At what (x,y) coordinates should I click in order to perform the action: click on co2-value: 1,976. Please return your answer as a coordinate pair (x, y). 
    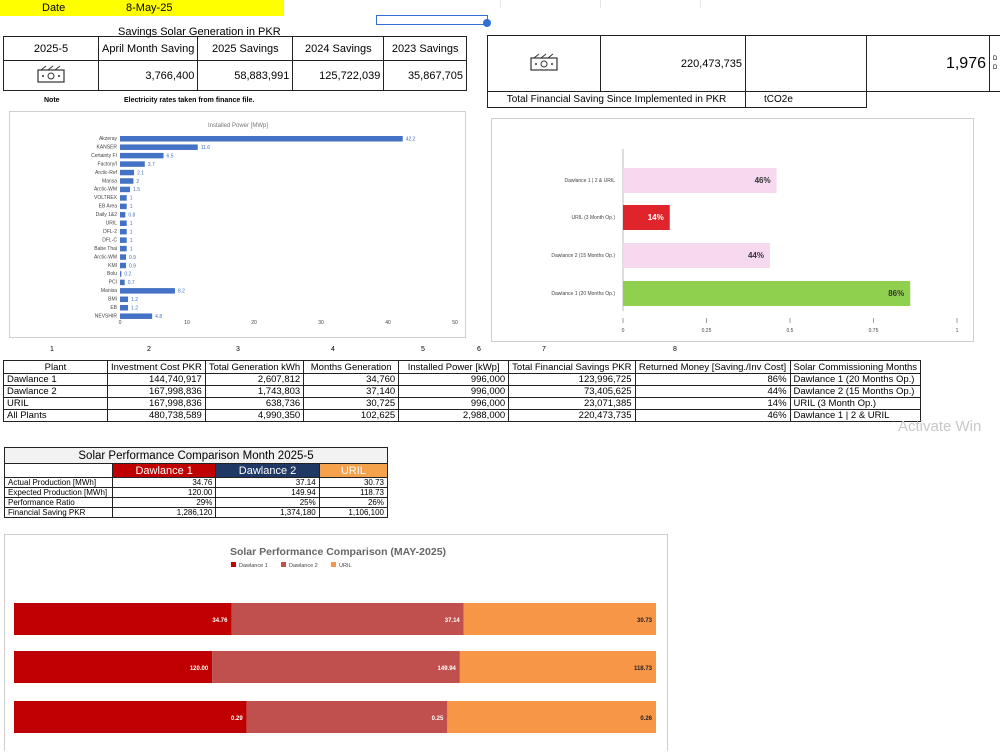
    Looking at the image, I should click on (928, 64).